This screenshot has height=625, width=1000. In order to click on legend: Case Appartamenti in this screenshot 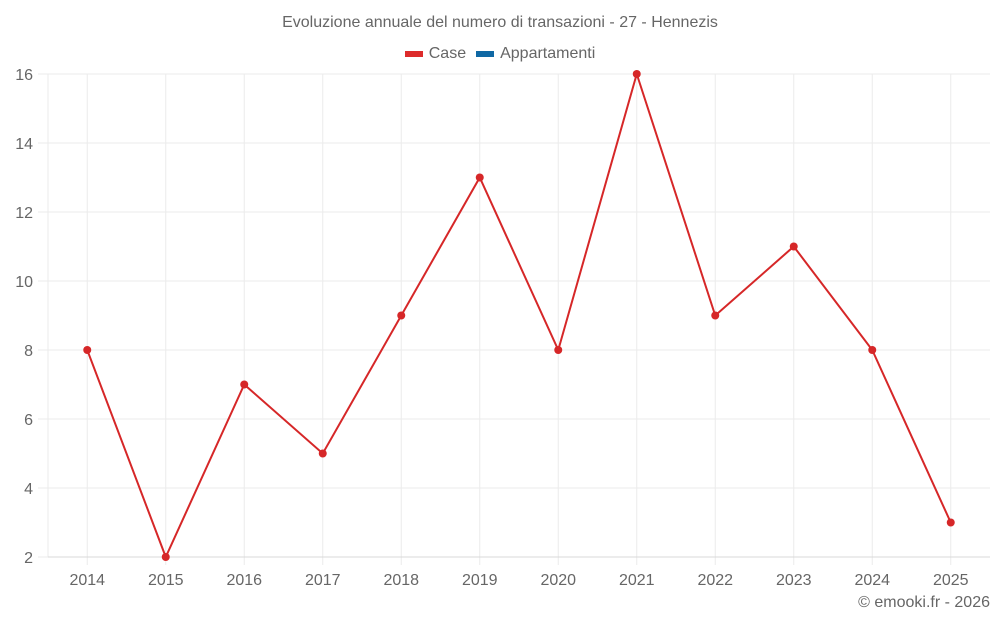, I will do `click(500, 54)`.